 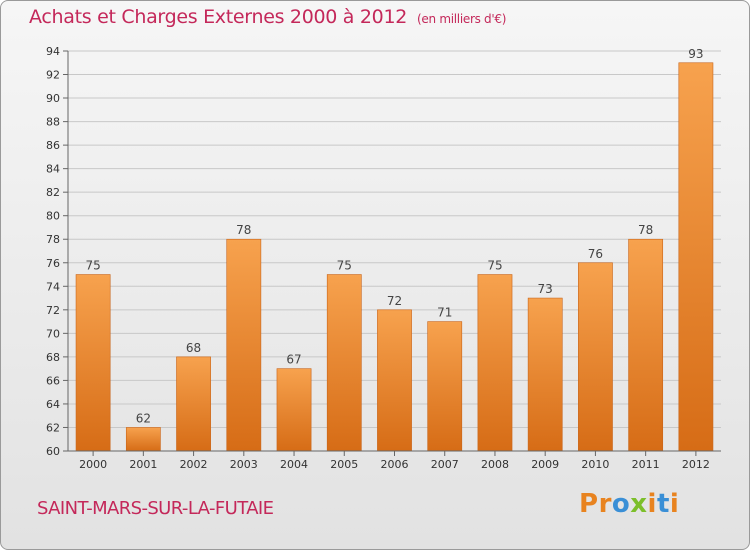 What do you see at coordinates (53, 427) in the screenshot?
I see `y-tick-label: 62` at bounding box center [53, 427].